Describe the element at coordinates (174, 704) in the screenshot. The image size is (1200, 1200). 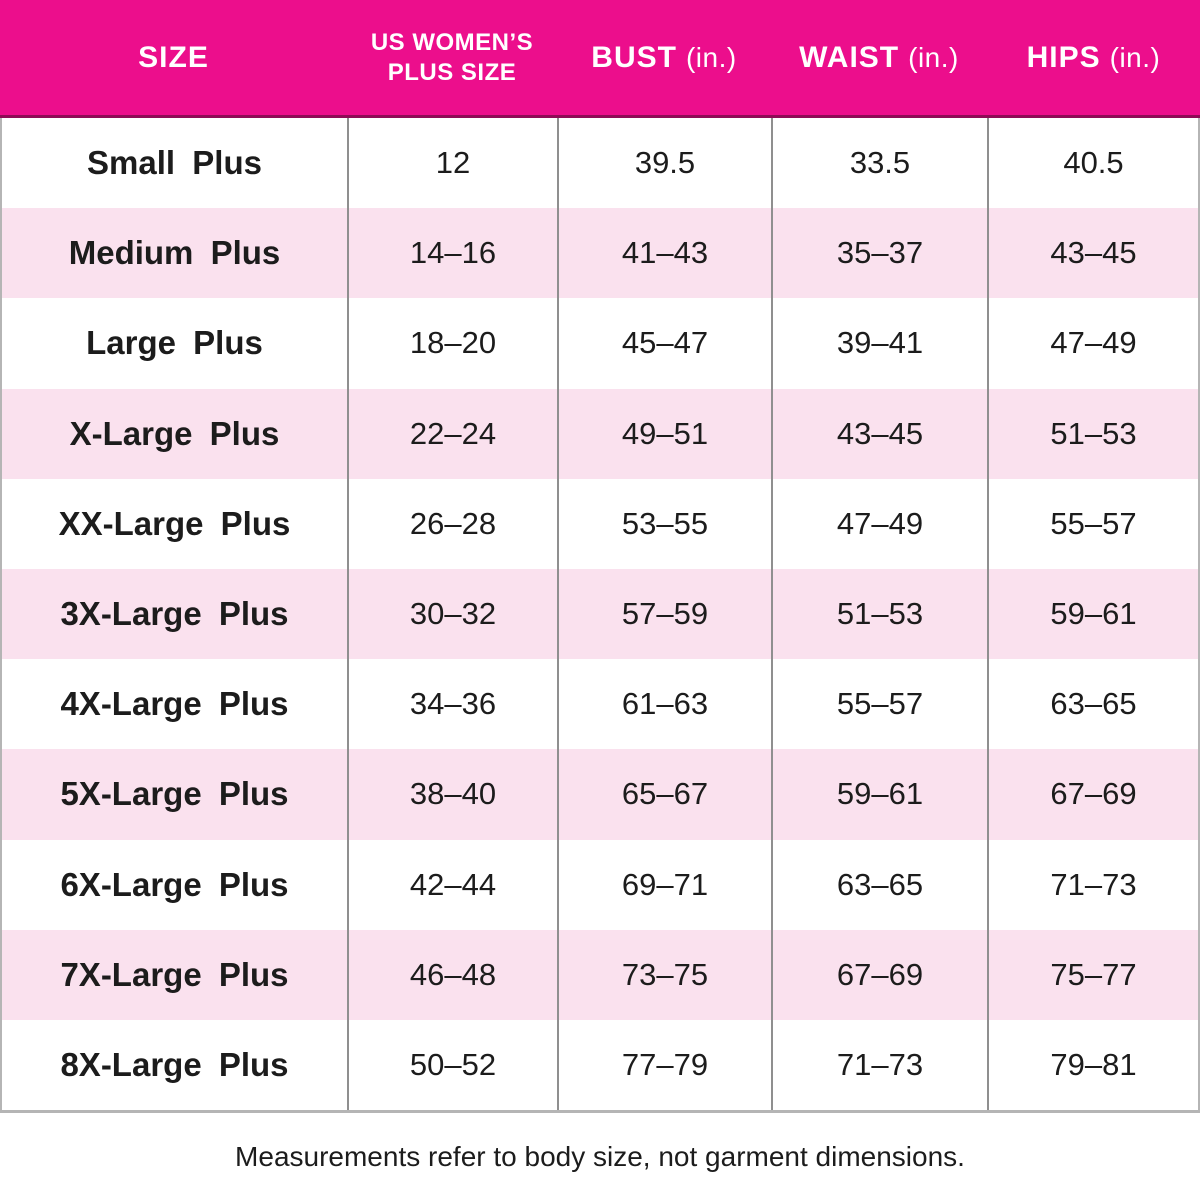
I see `cell-size: 4X-Large Plus` at that location.